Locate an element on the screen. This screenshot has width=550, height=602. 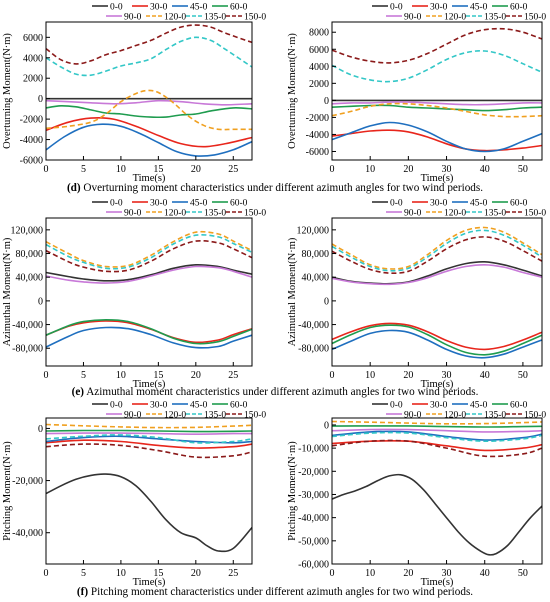
legend-label-150-0: 150-0 is located at coordinates (535, 214).